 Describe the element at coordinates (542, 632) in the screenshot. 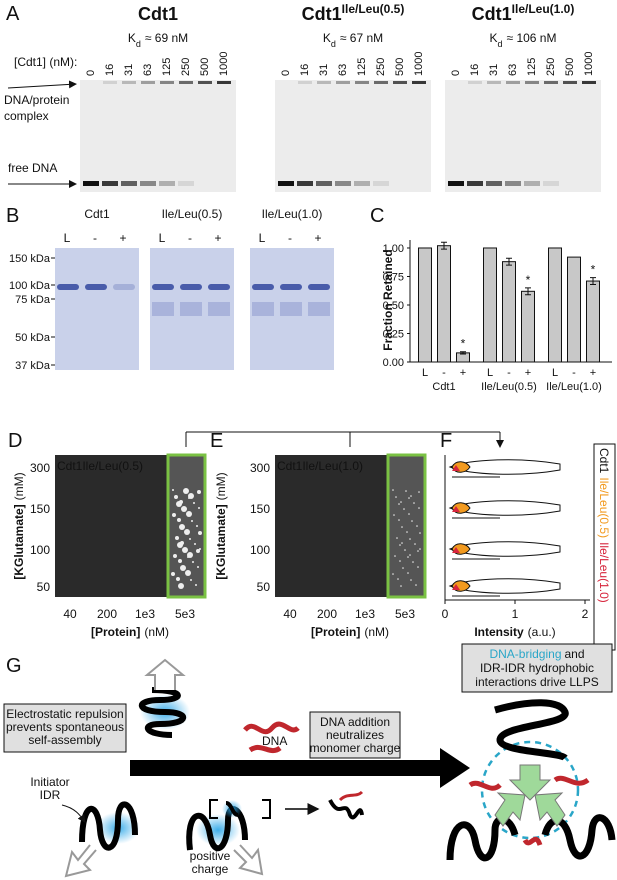

I see `label-unit: (a.u.)` at that location.